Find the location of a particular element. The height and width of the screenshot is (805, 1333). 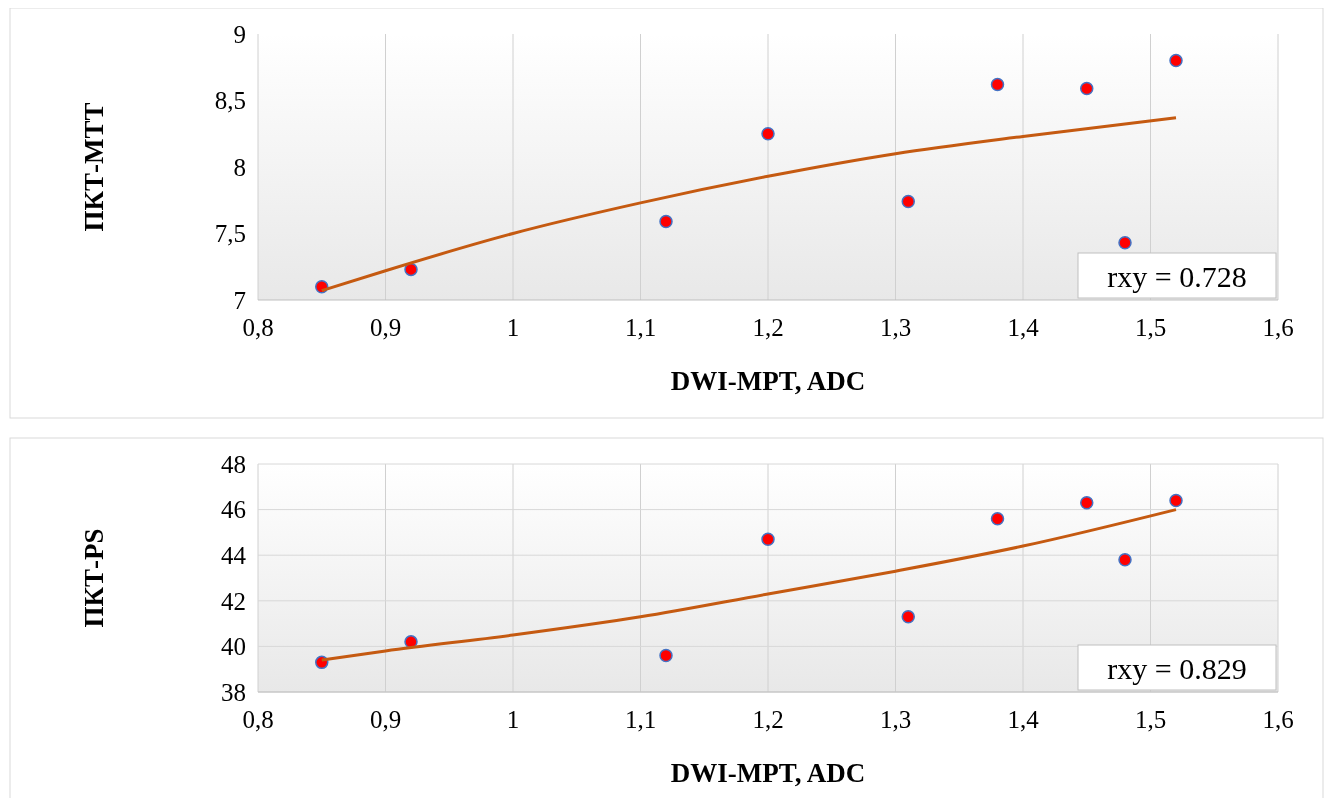

y-tick-label: 42 is located at coordinates (233, 601).